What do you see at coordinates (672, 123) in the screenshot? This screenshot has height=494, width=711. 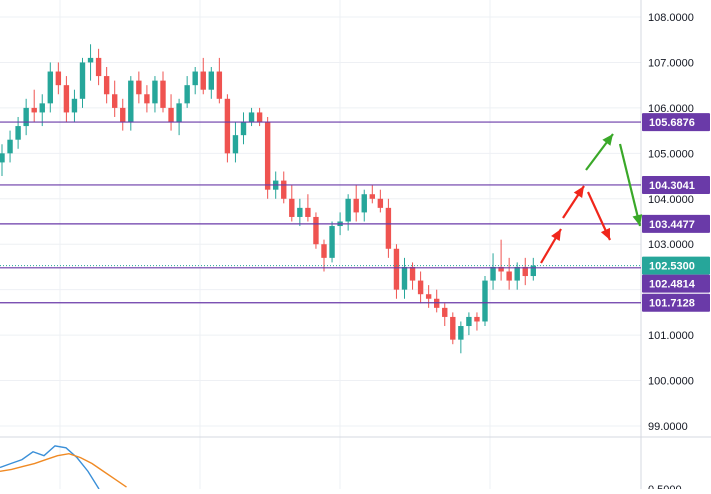 I see `price-label-text: 105.6876` at bounding box center [672, 123].